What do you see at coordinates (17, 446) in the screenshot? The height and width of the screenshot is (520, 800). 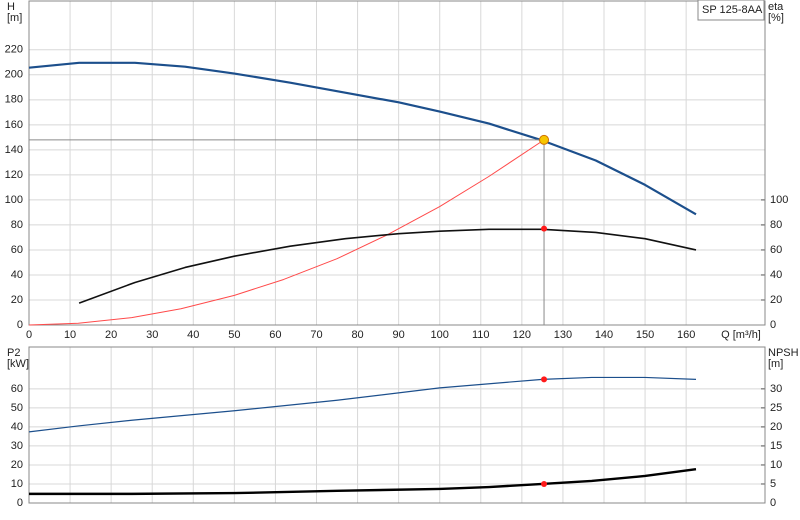 I see `y-tick-label: 30` at bounding box center [17, 446].